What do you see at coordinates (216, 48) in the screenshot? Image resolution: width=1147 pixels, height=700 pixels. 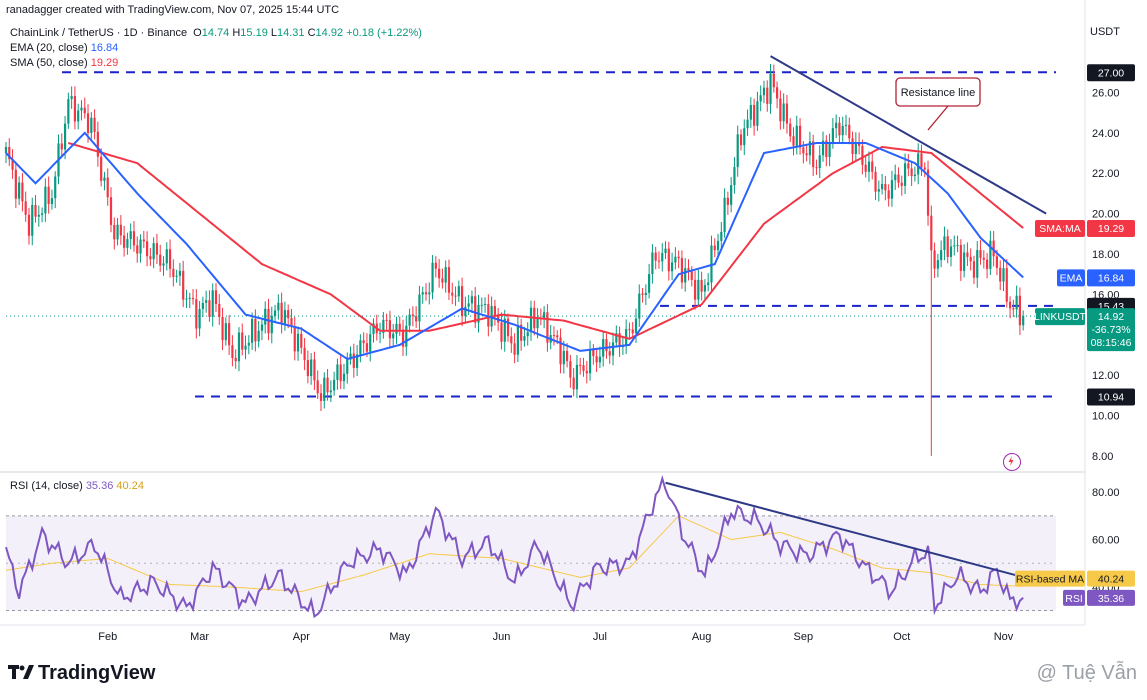 I see `ema-legend-row: EMA (20, close) 16.84` at bounding box center [216, 48].